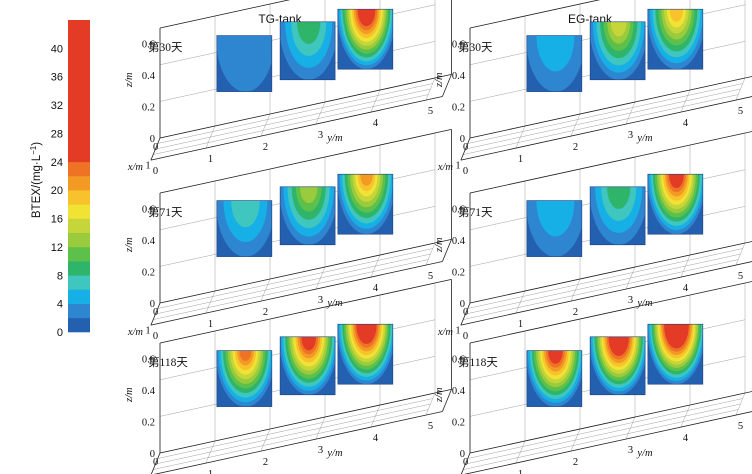 This screenshot has height=474, width=752. I want to click on panel-day-label: 第30天, so click(165, 47).